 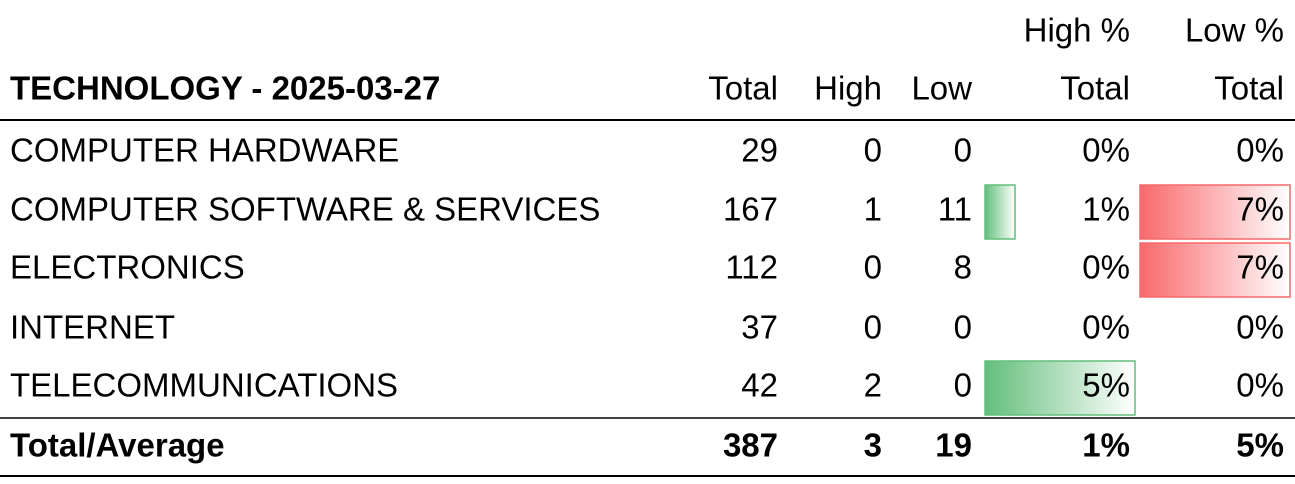 What do you see at coordinates (848, 88) in the screenshot?
I see `column-header: High` at bounding box center [848, 88].